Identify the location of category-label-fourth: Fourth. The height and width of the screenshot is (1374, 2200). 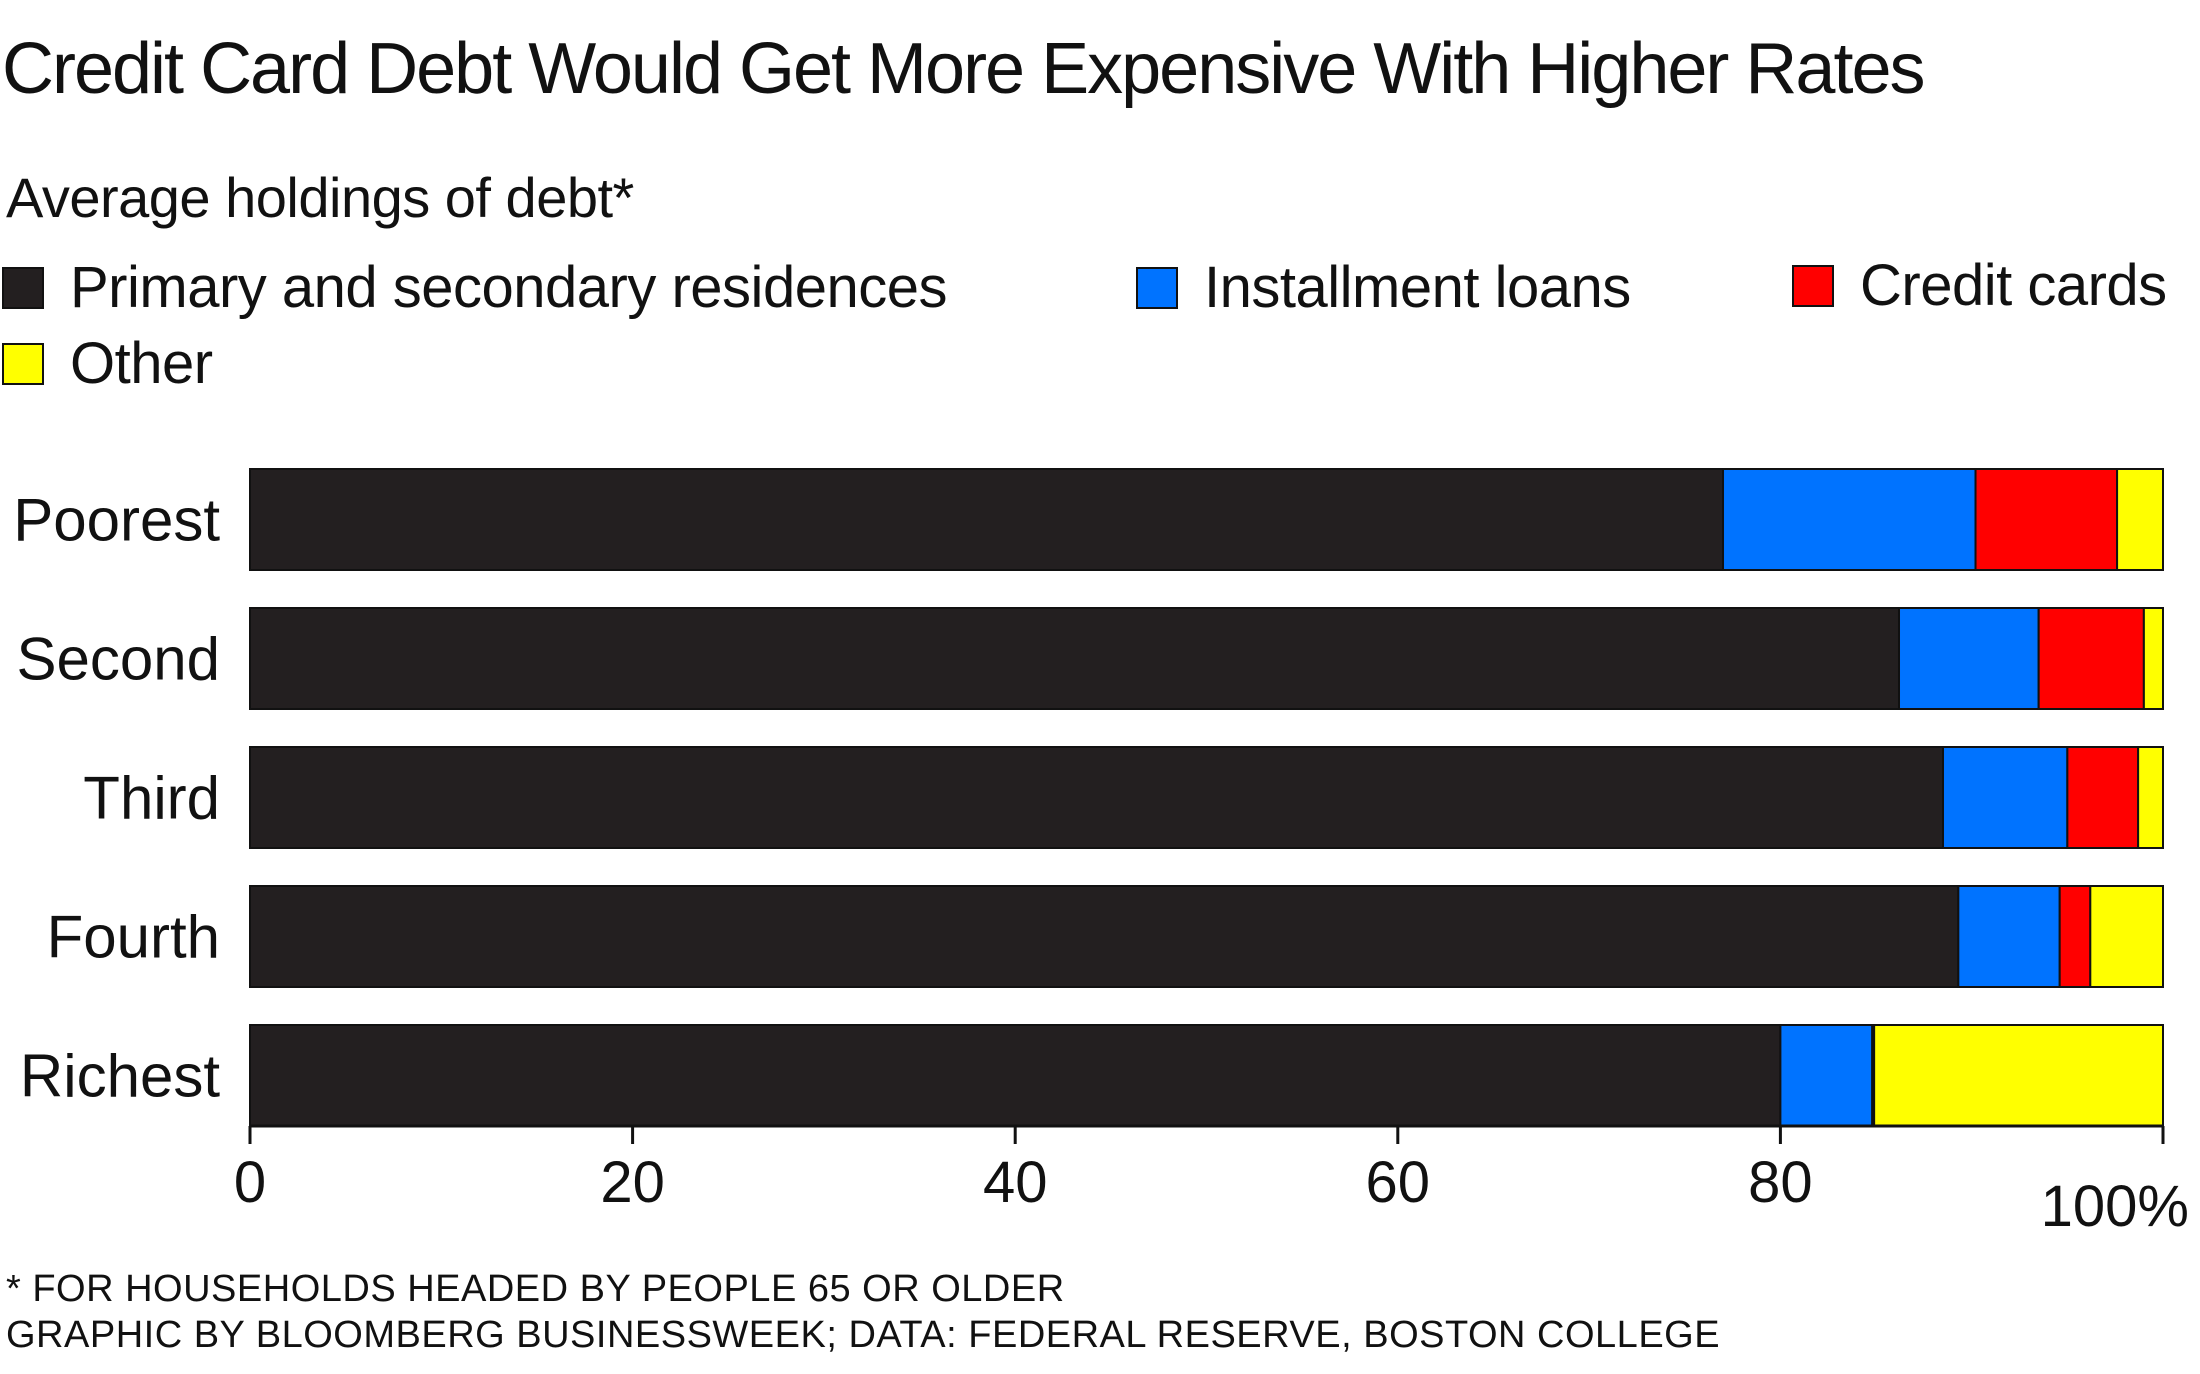
(133, 937).